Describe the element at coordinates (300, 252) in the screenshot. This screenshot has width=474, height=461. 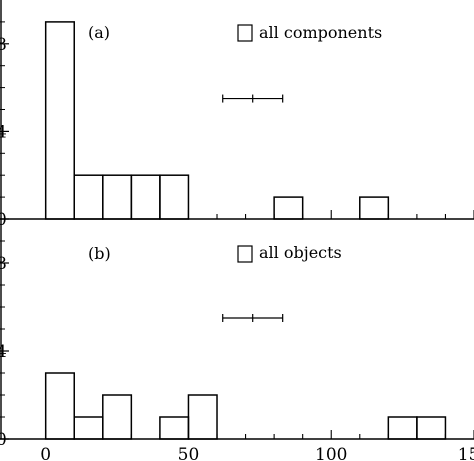
I see `legend-label: all objects` at that location.